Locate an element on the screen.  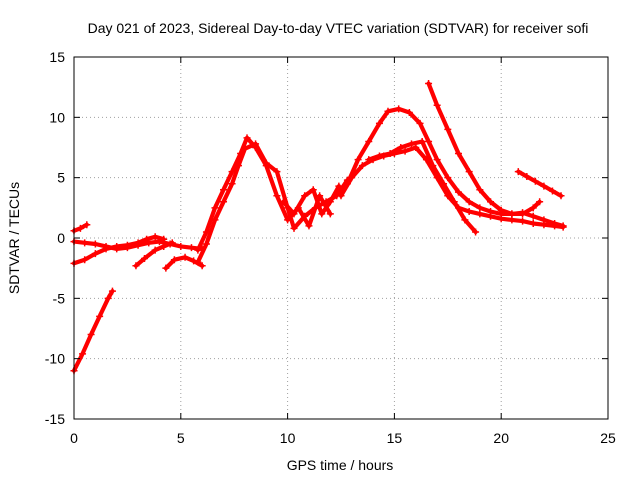
x-tick-label: 15 is located at coordinates (395, 438).